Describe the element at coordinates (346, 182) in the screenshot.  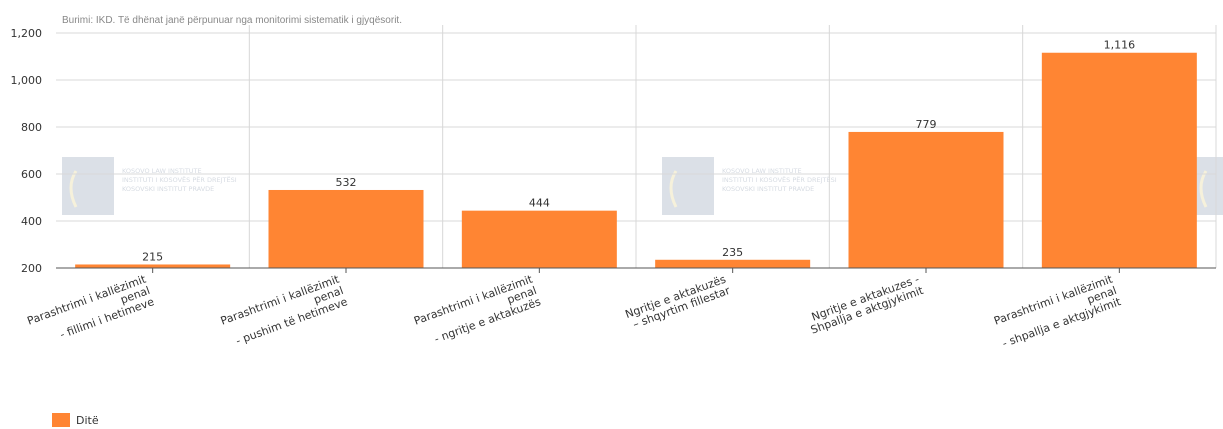
I see `data-label: 532` at that location.